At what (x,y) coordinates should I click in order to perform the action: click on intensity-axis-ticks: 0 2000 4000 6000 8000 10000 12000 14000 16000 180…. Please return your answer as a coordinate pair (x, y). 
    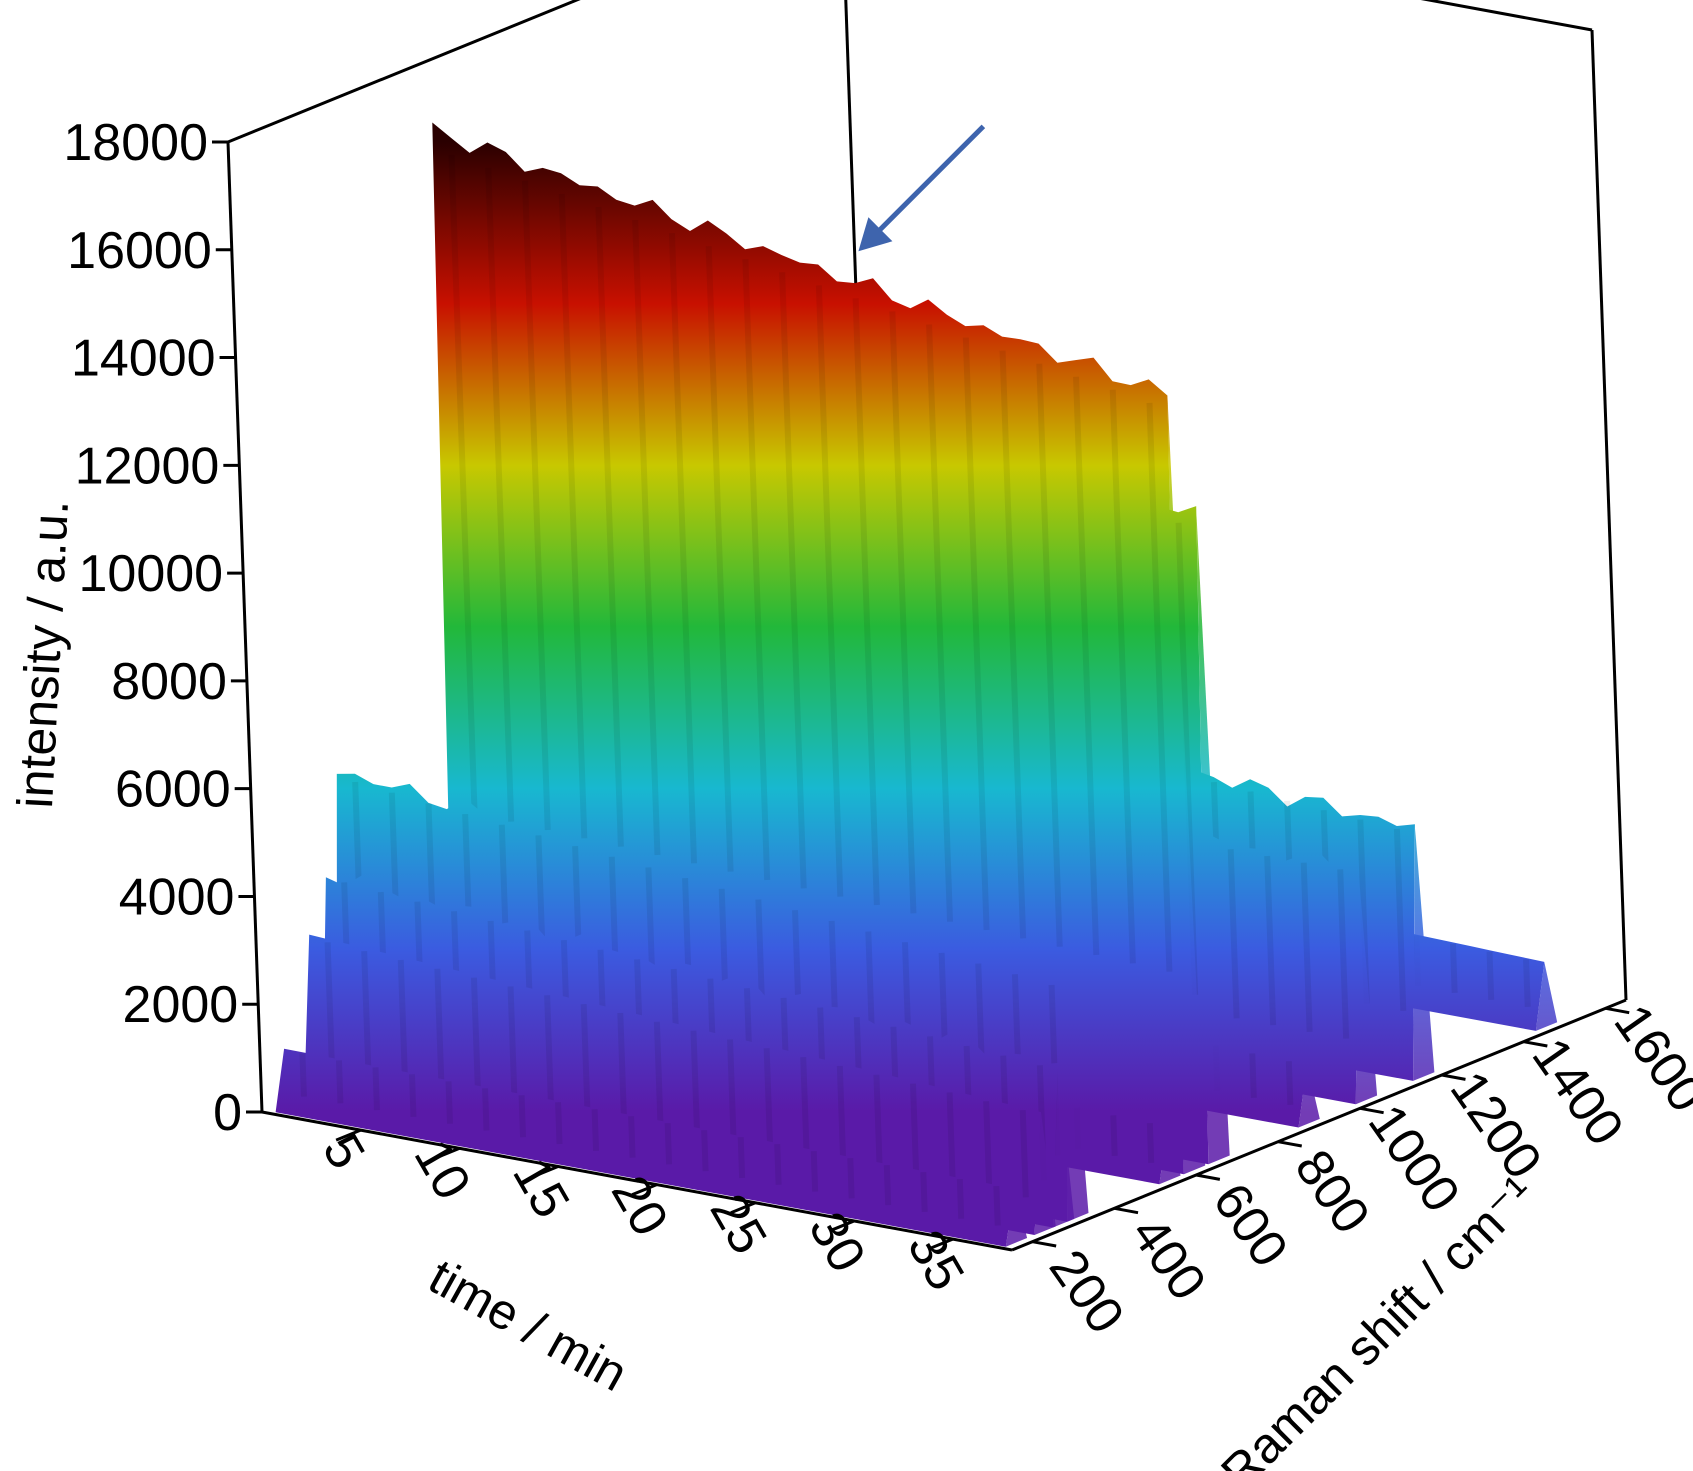
    Looking at the image, I should click on (162, 628).